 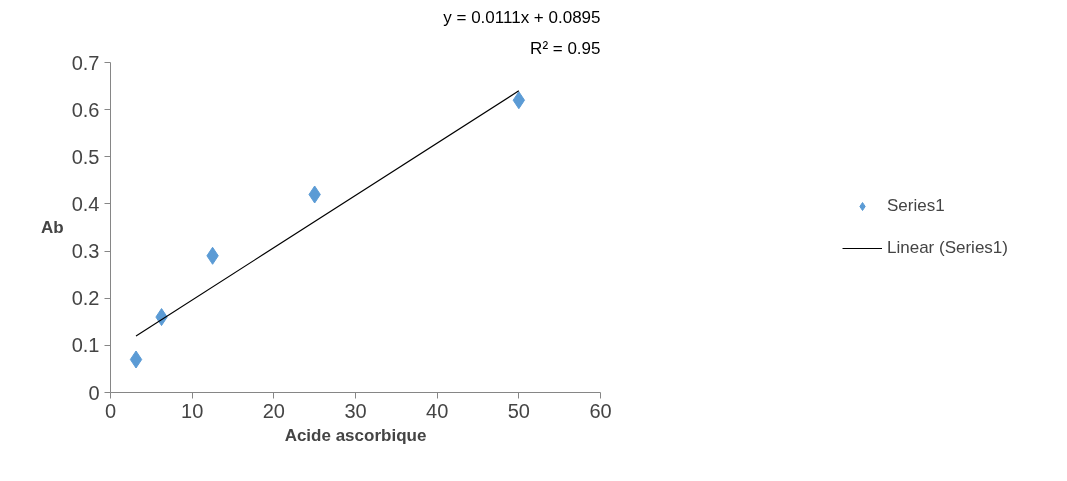 What do you see at coordinates (565, 48) in the screenshot?
I see `text: R² = 0.95` at bounding box center [565, 48].